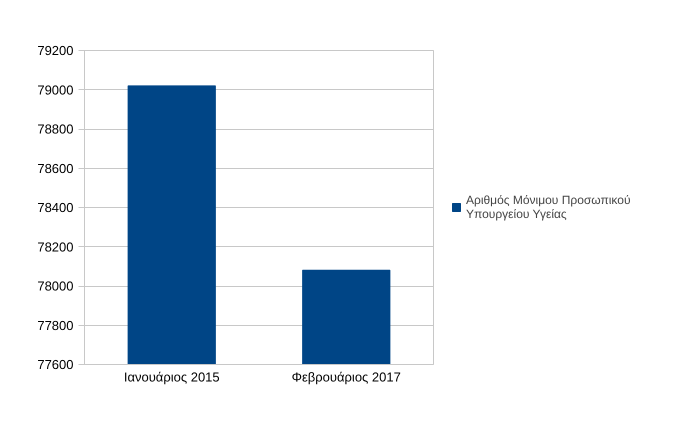  I want to click on x-tick-label: Ιανουάριος 2015, so click(172, 377).